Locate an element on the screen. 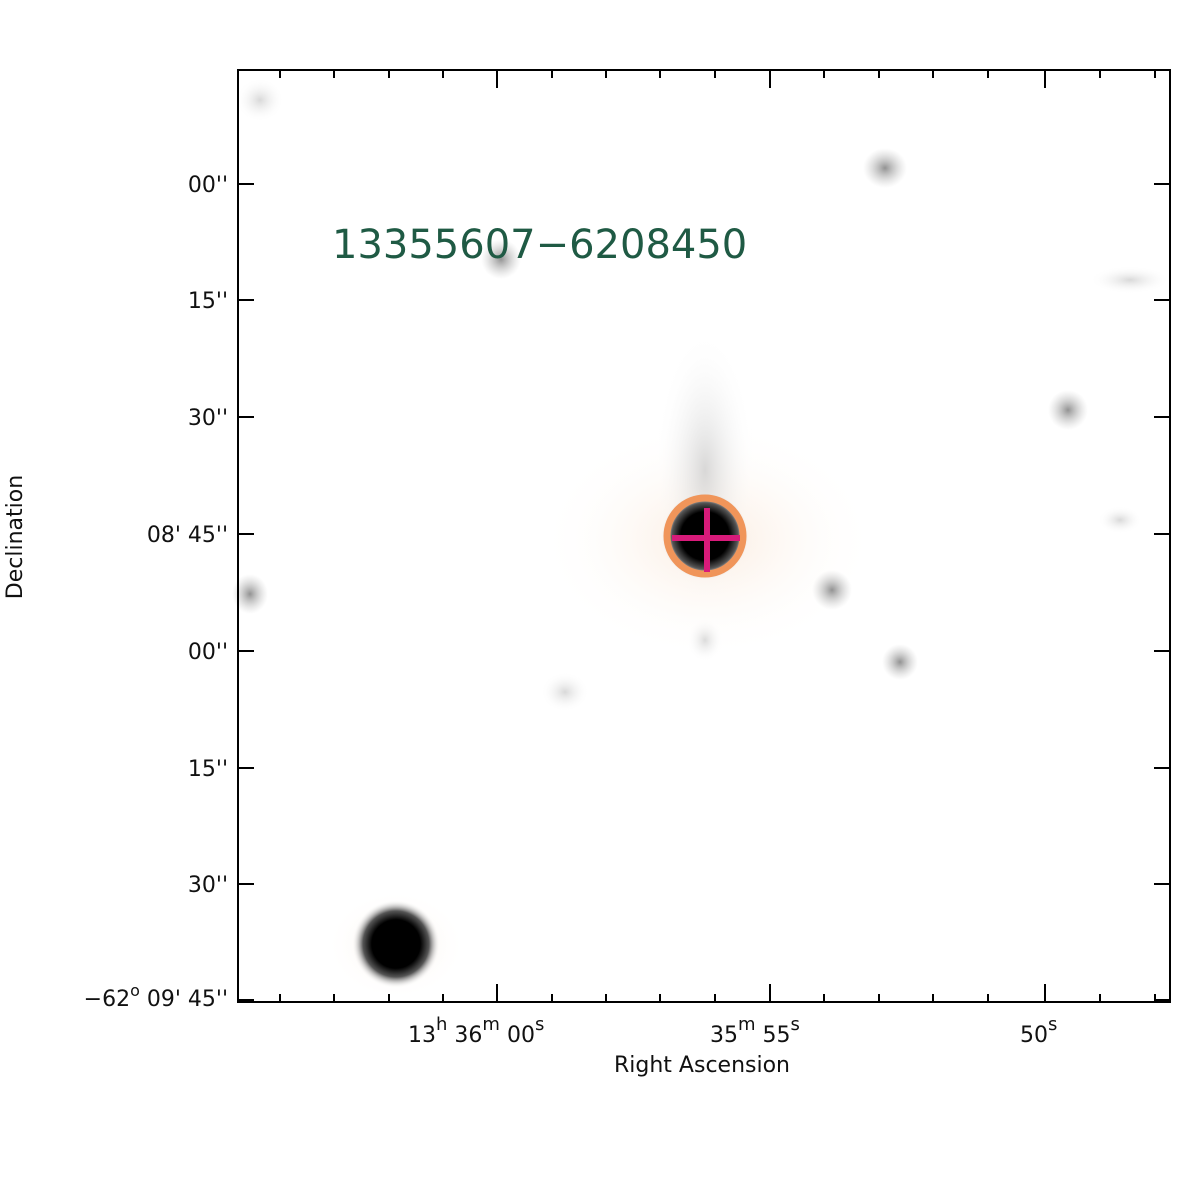 The height and width of the screenshot is (1180, 1180). star-lower-right-faint is located at coordinates (900, 662).